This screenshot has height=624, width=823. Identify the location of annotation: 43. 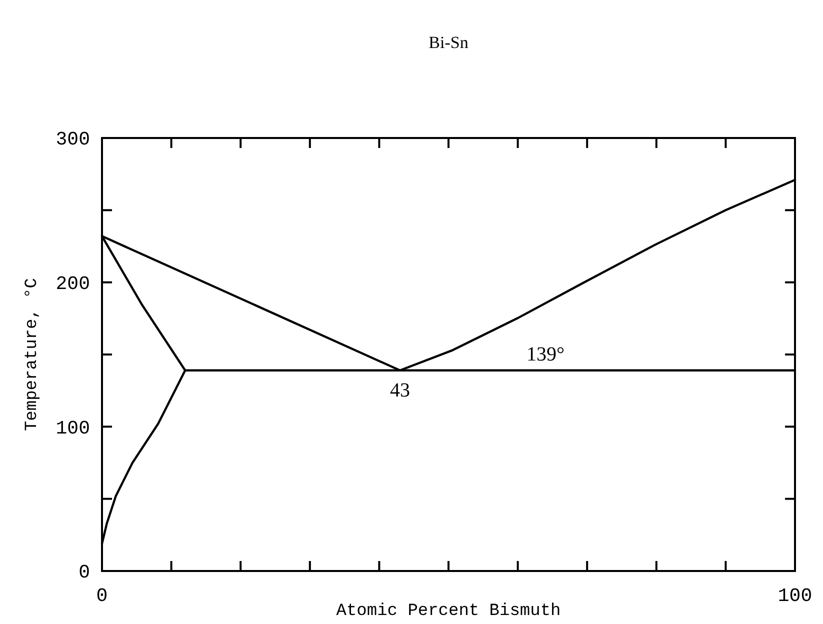
(400, 390).